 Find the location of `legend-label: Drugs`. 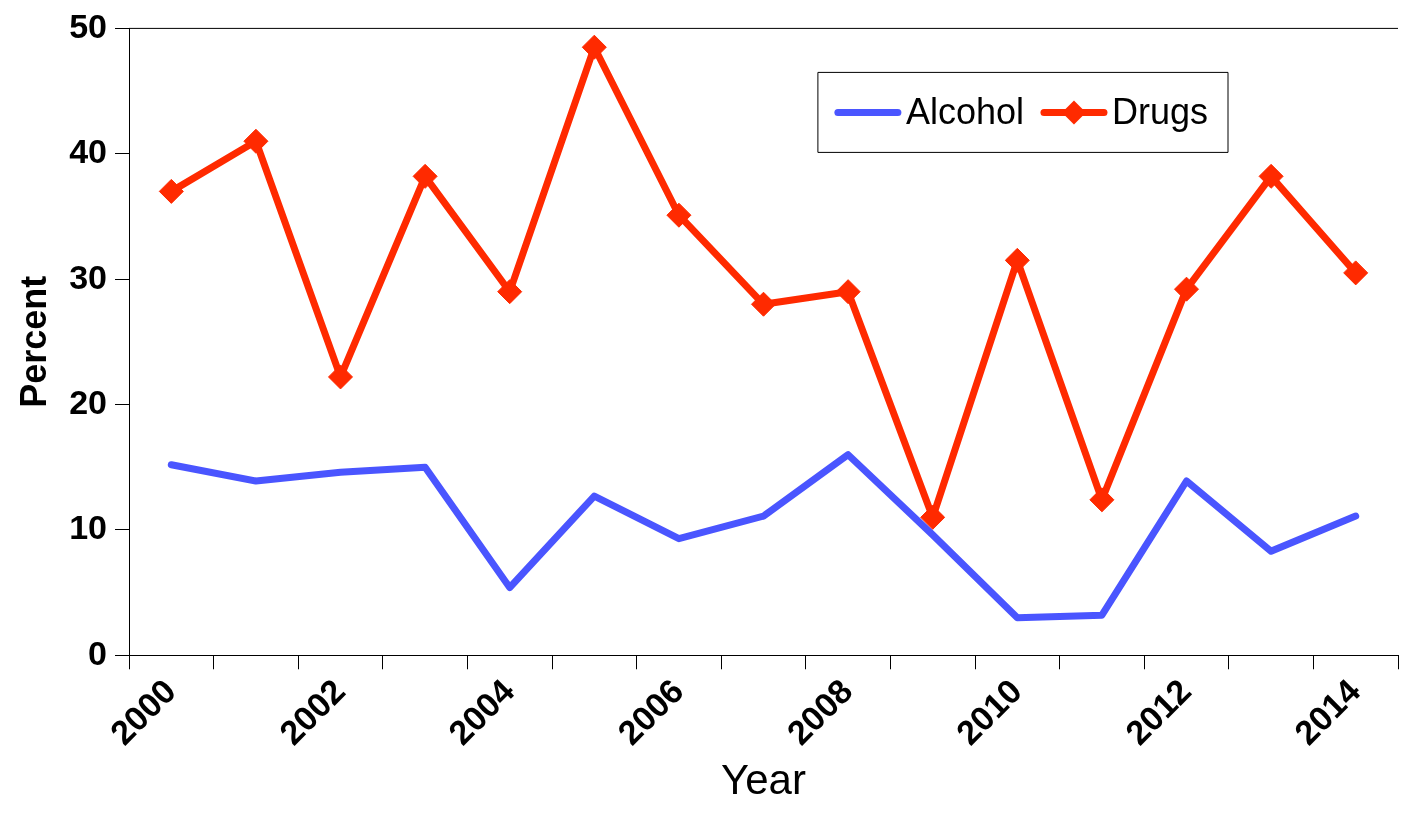

legend-label: Drugs is located at coordinates (1159, 112).